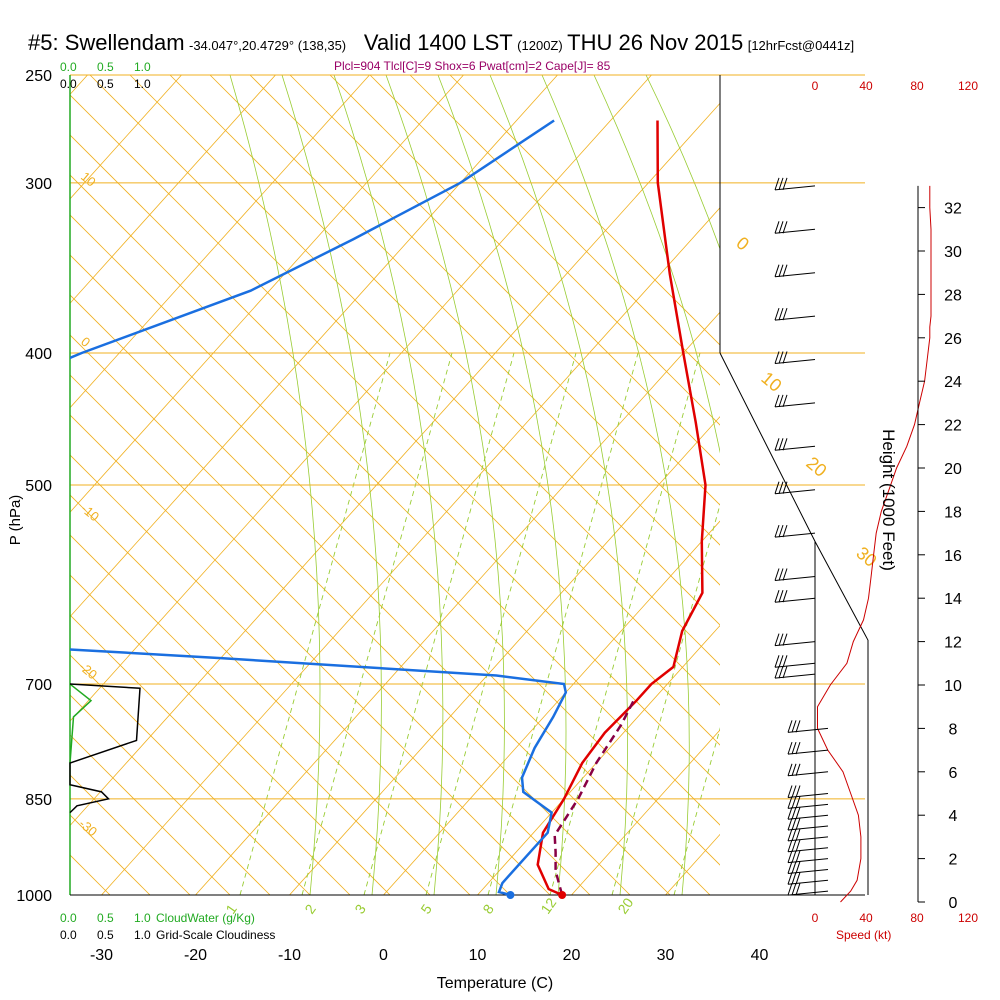  I want to click on speed-scale-top: 120, so click(968, 86).